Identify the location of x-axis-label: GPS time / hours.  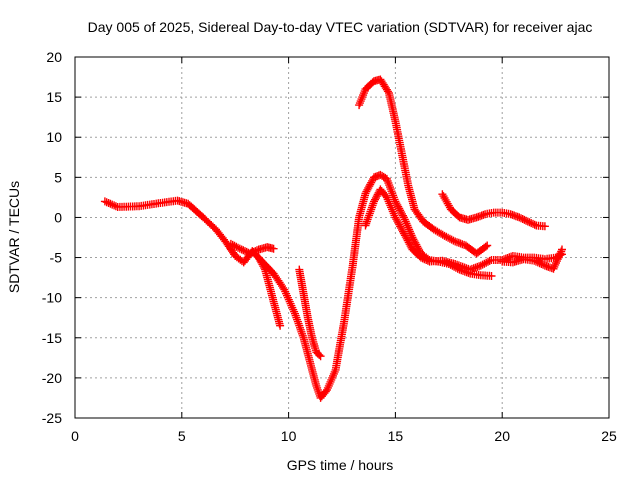
(340, 465).